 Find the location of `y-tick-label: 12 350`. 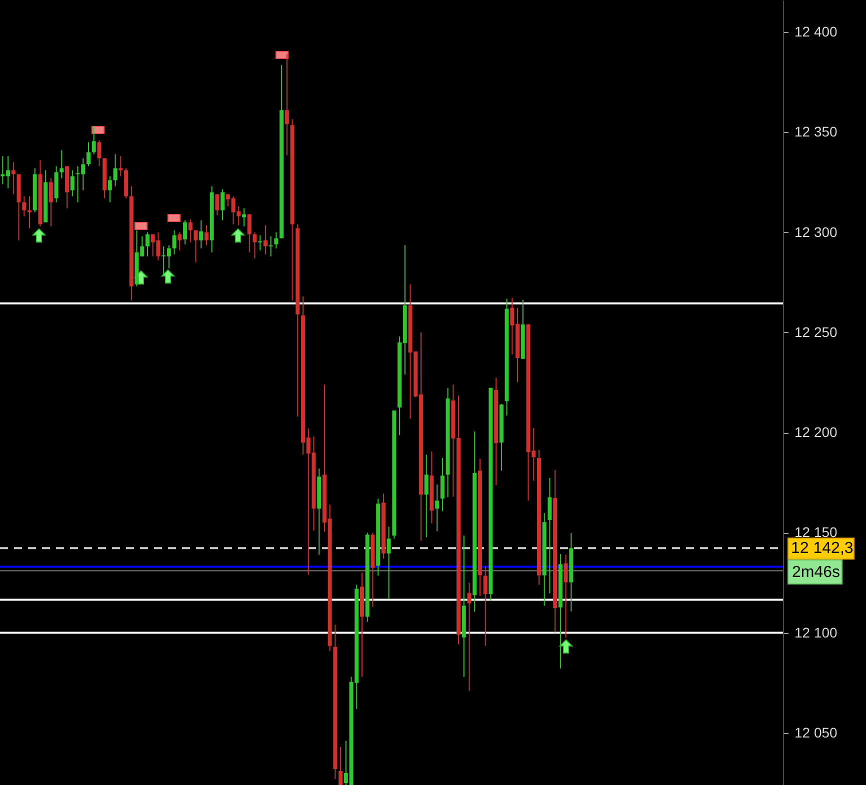

y-tick-label: 12 350 is located at coordinates (816, 132).